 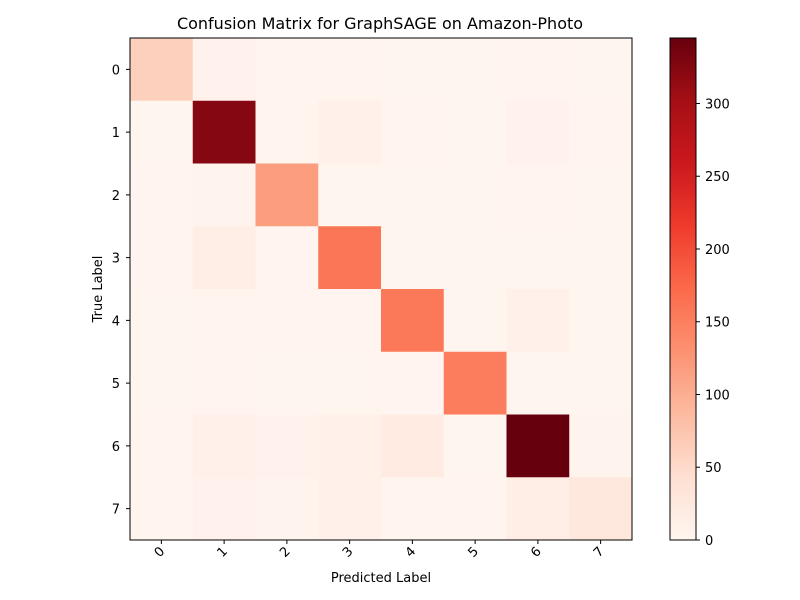 I want to click on x-tick-label: 3, so click(x=348, y=552).